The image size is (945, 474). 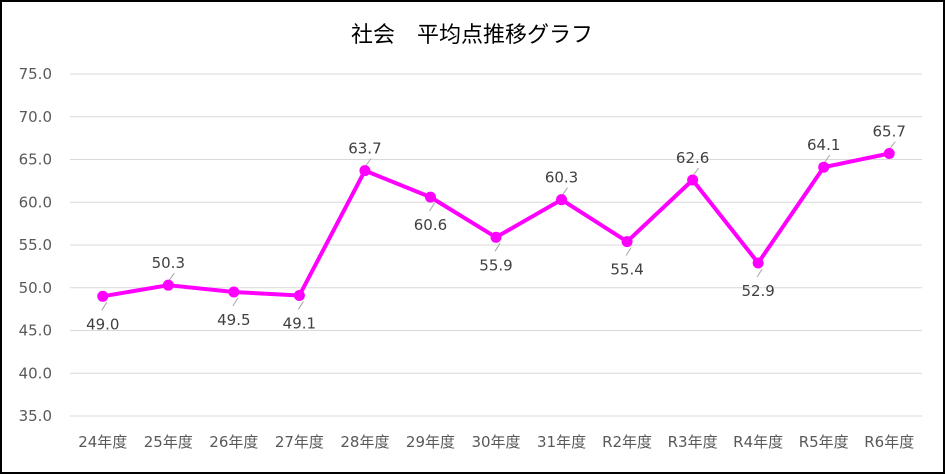 What do you see at coordinates (430, 225) in the screenshot?
I see `data-label: 60.6` at bounding box center [430, 225].